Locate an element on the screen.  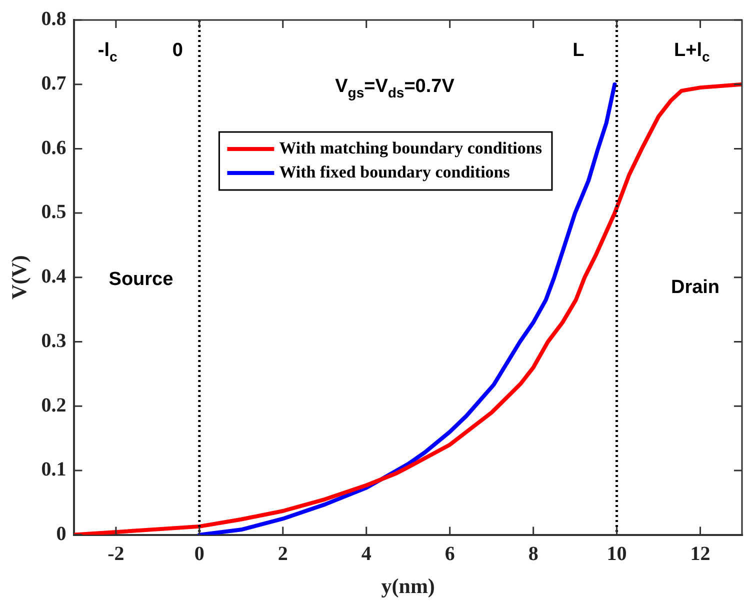
x-tick-label: 12 is located at coordinates (700, 553).